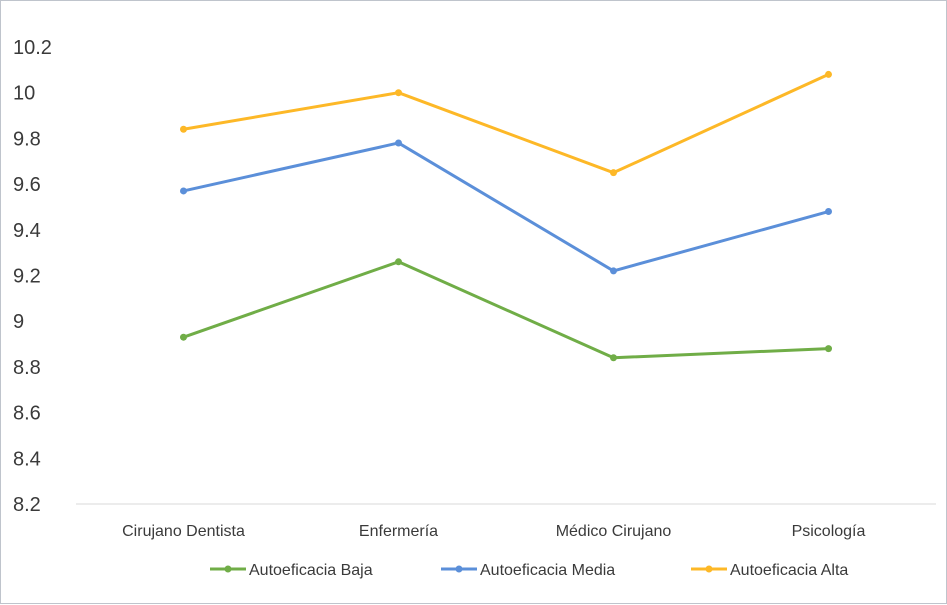  I want to click on y-tick-label: 8.2, so click(27, 505).